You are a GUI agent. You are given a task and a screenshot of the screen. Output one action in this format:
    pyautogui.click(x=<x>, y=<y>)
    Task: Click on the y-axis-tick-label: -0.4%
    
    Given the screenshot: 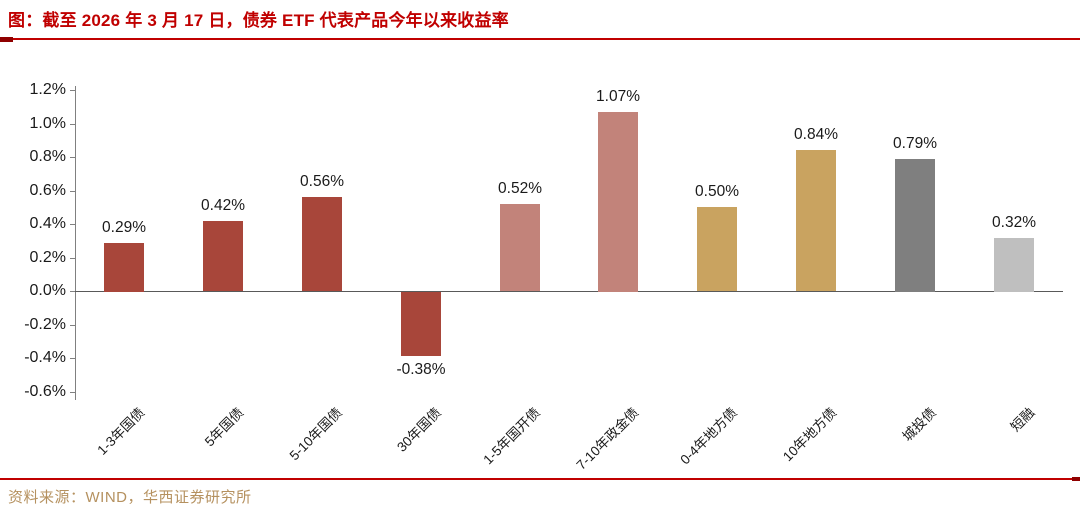 What is the action you would take?
    pyautogui.click(x=45, y=357)
    